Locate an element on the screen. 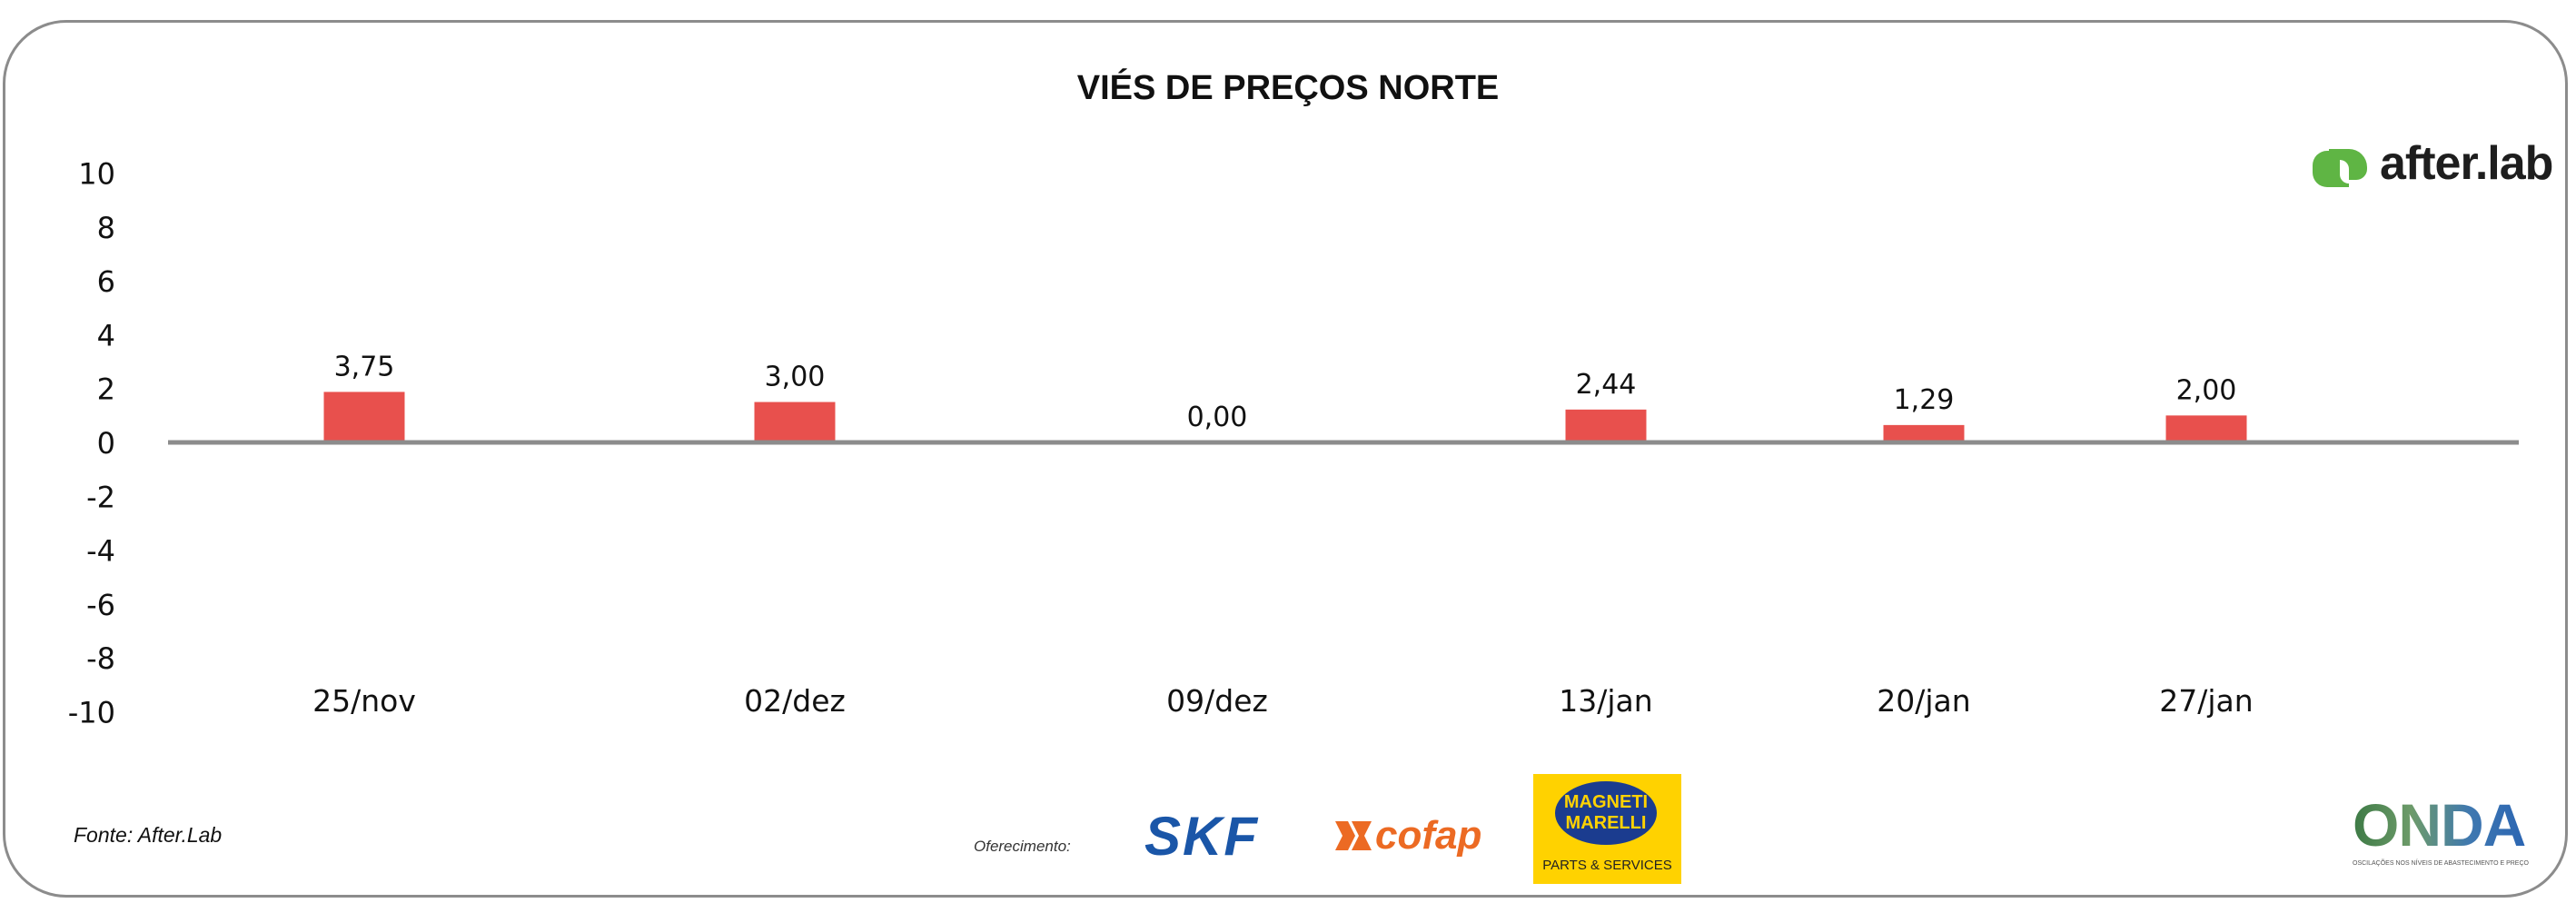 The image size is (2576, 903). afterlab-logo-text: after.lab is located at coordinates (2466, 163).